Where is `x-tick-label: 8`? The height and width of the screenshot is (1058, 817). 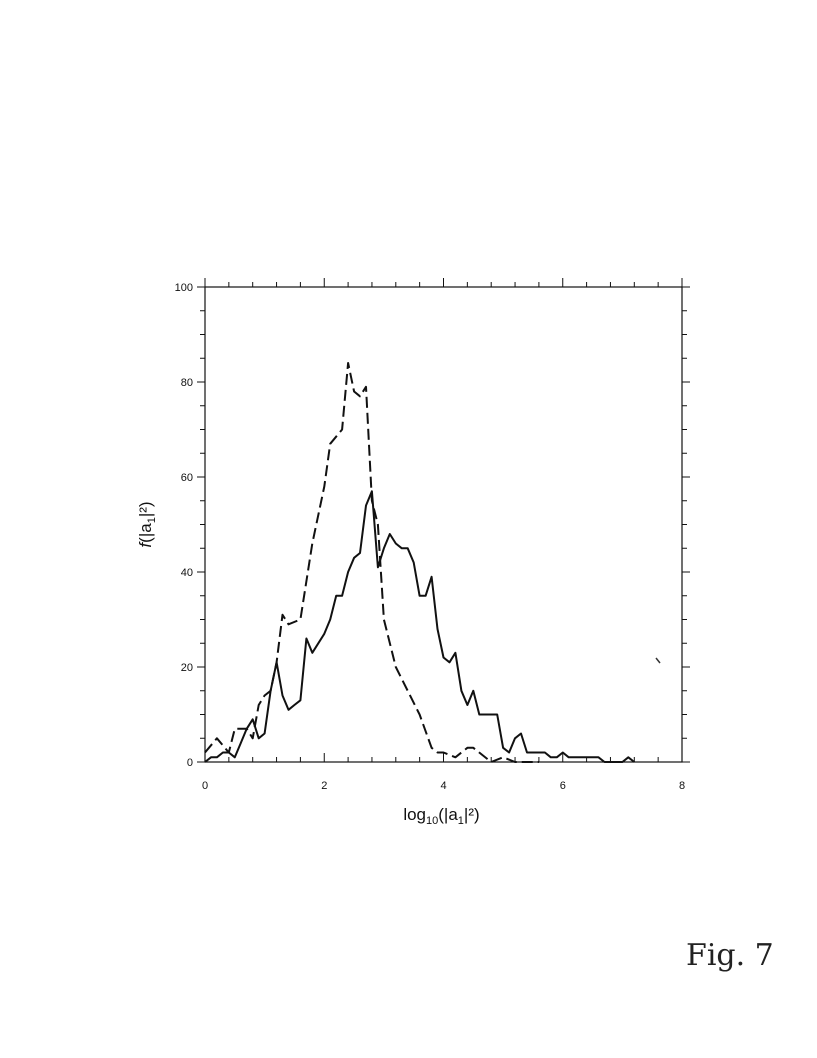 x-tick-label: 8 is located at coordinates (682, 786).